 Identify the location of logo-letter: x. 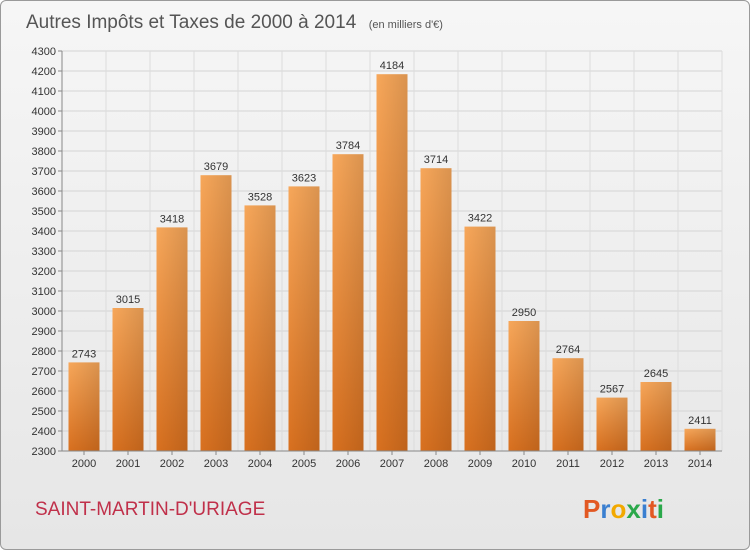
(633, 509).